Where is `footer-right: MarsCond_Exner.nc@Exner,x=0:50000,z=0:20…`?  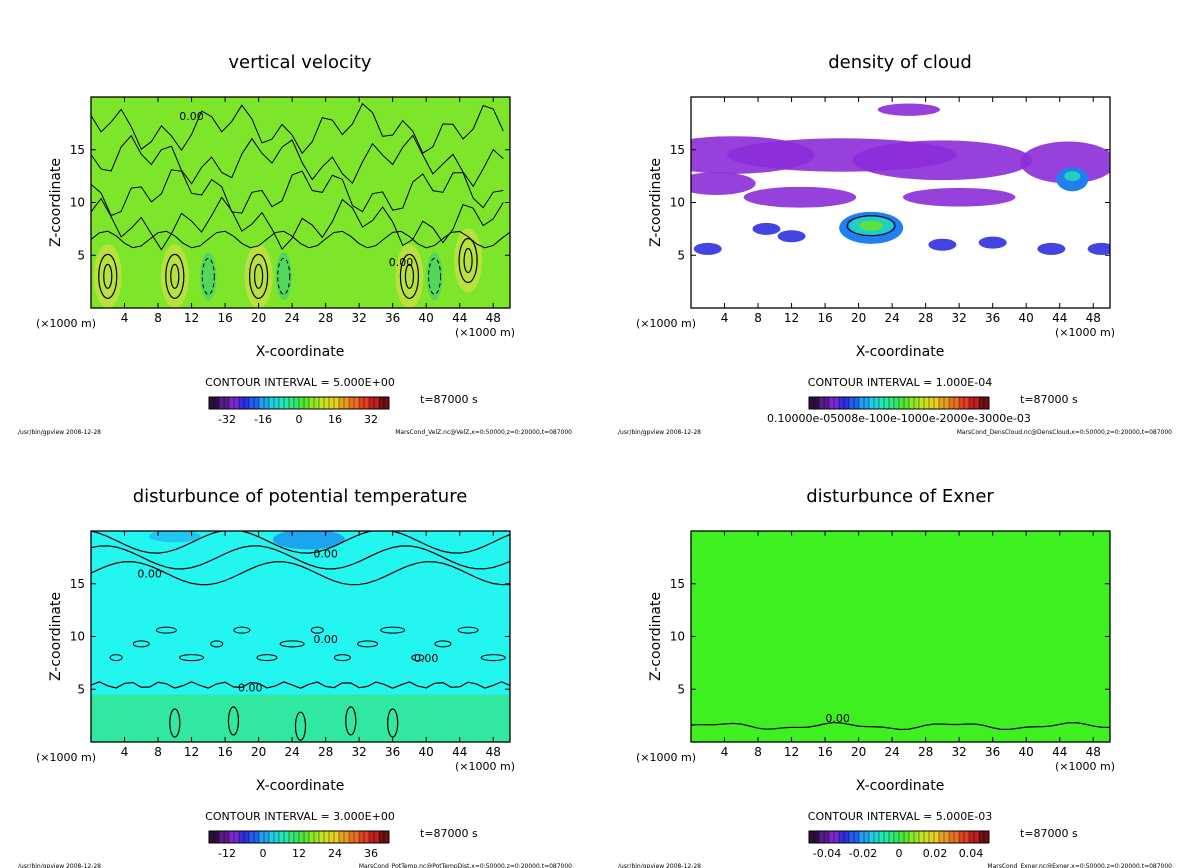
footer-right: MarsCond_Exner.nc@Exner,x=0:50000,z=0:20… is located at coordinates (1079, 865).